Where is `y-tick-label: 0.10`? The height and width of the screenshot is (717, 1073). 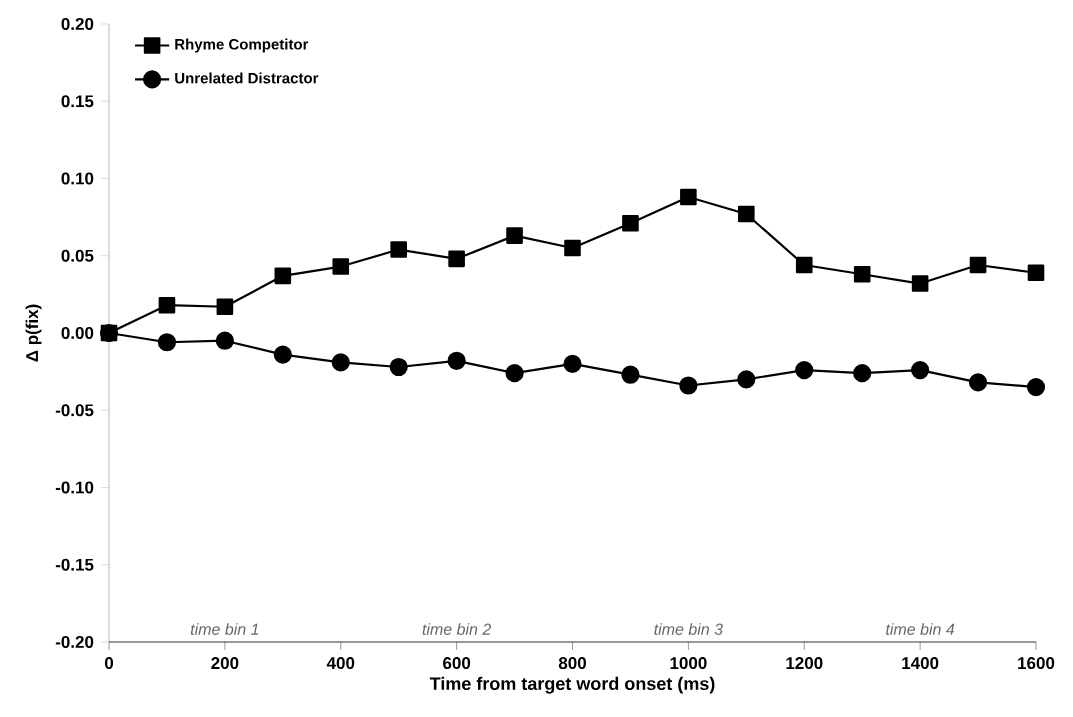 y-tick-label: 0.10 is located at coordinates (77, 178).